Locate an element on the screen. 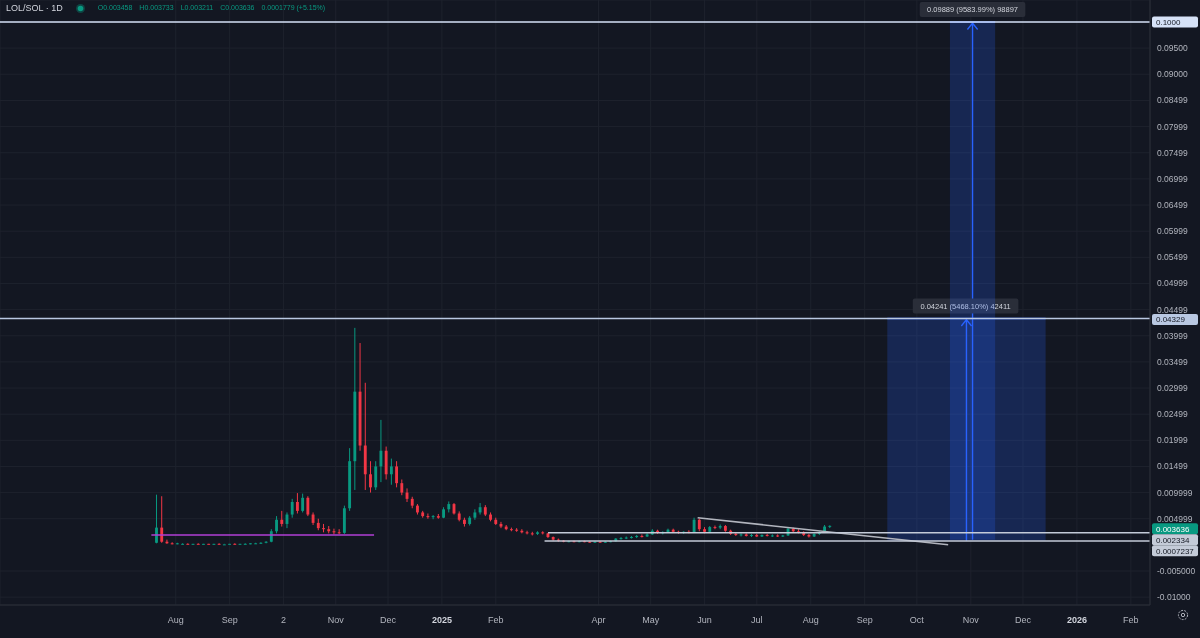 This screenshot has width=1200, height=638. x-tick-label: Jul is located at coordinates (757, 620).